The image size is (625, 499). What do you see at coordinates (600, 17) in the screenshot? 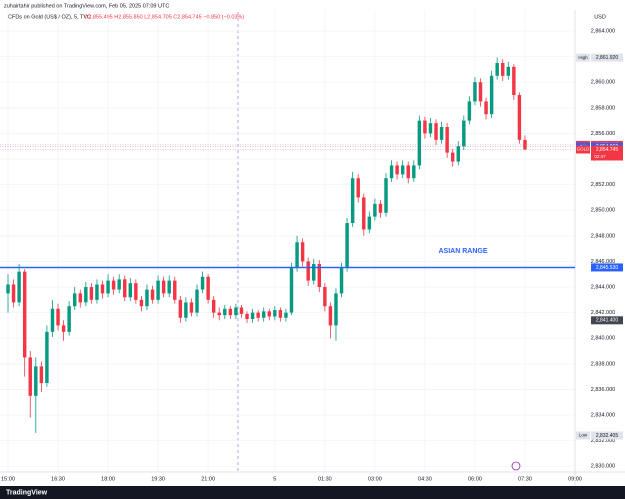
I see `currency: USD` at bounding box center [600, 17].